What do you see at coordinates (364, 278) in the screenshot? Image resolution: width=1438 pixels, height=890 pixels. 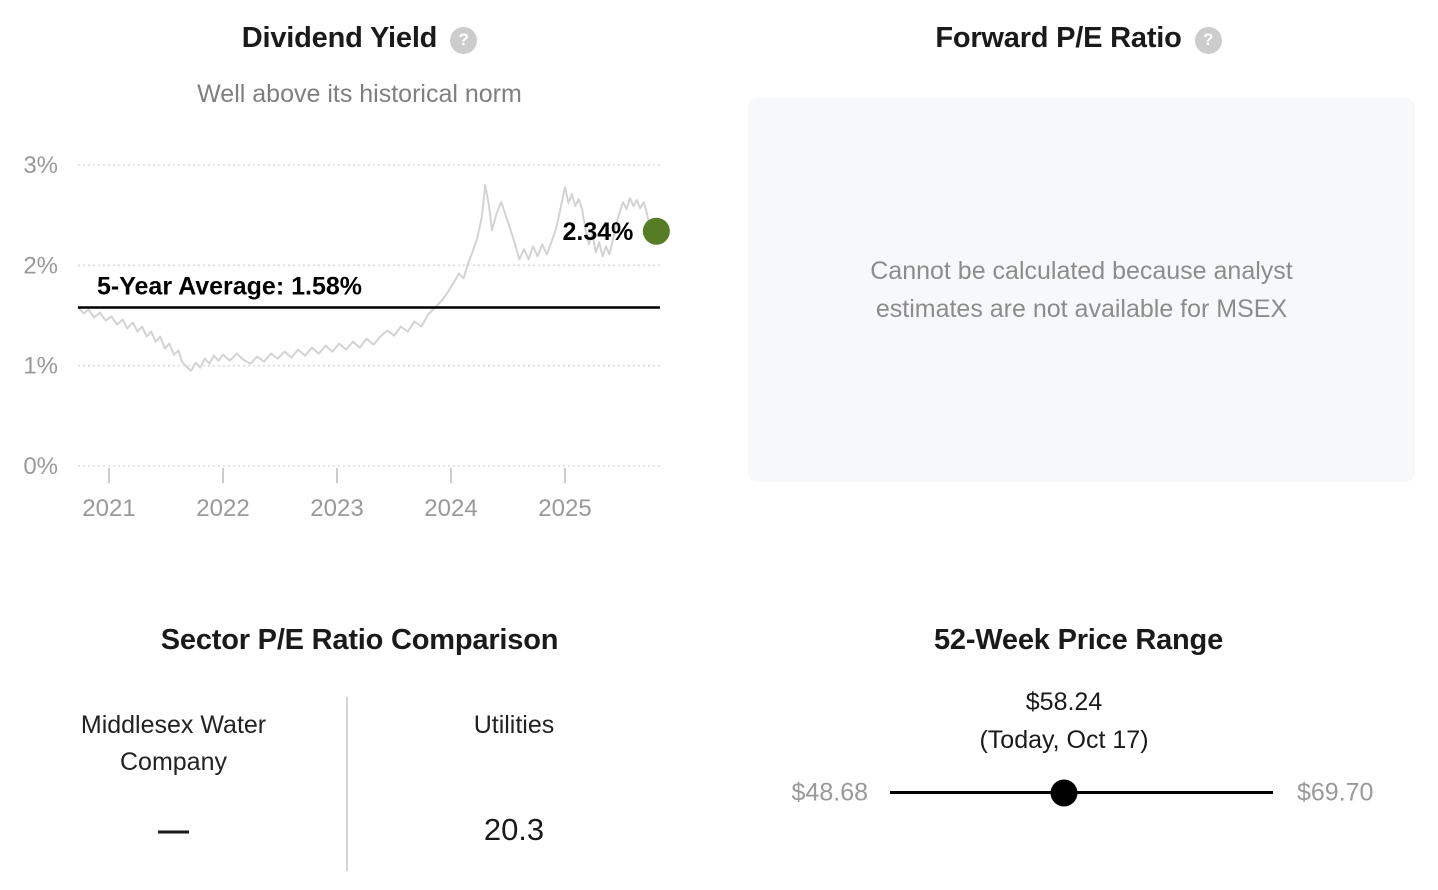 I see `dividend-yield-line` at bounding box center [364, 278].